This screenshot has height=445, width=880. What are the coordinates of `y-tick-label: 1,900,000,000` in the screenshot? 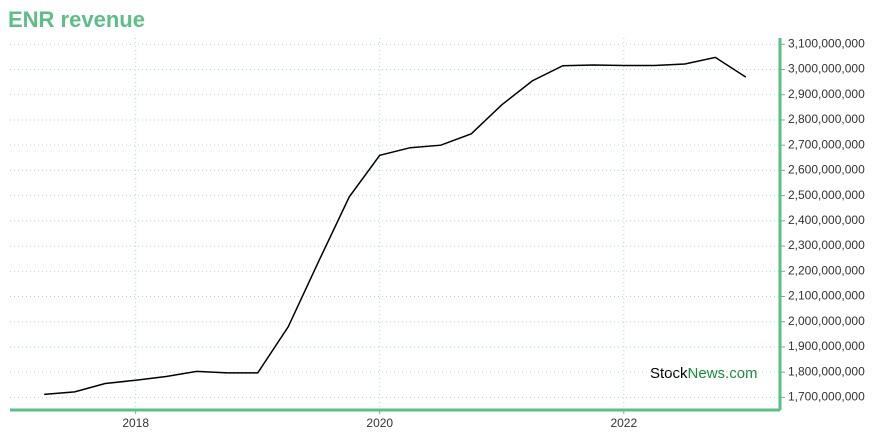 It's located at (826, 346).